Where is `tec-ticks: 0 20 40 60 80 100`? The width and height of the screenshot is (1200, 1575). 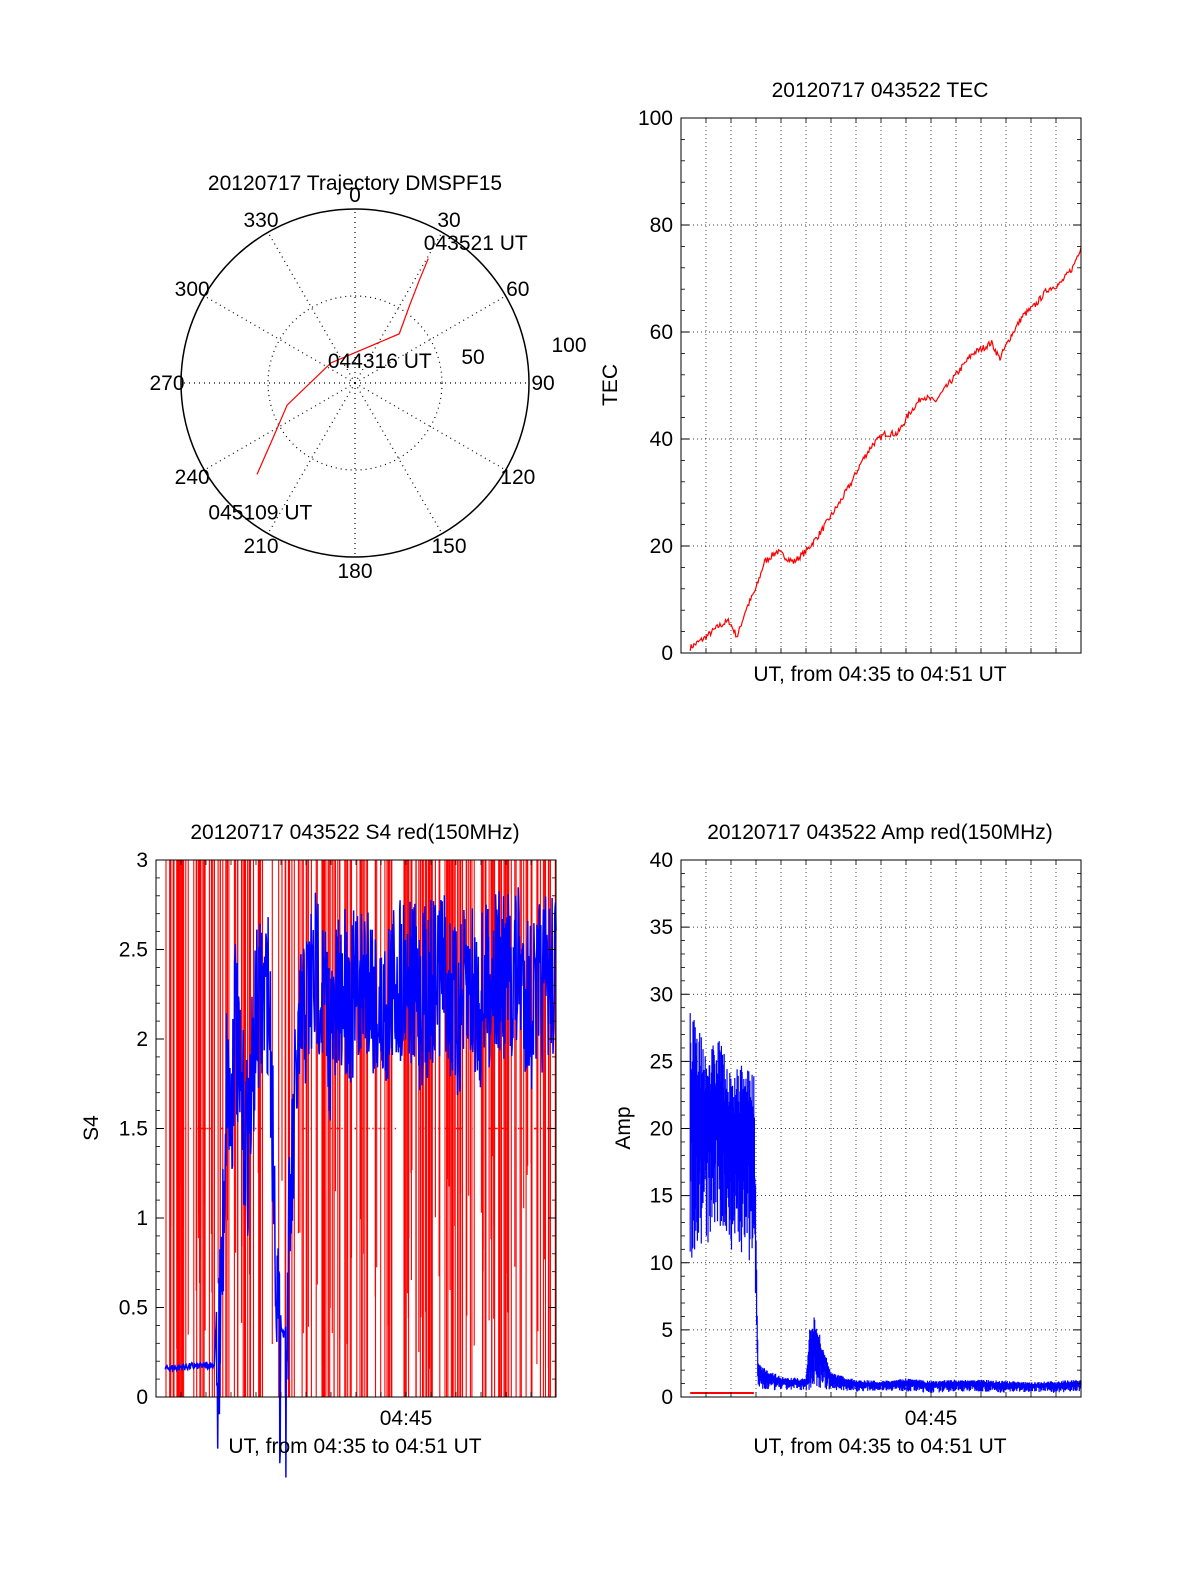 tec-ticks: 0 20 40 60 80 100 is located at coordinates (859, 386).